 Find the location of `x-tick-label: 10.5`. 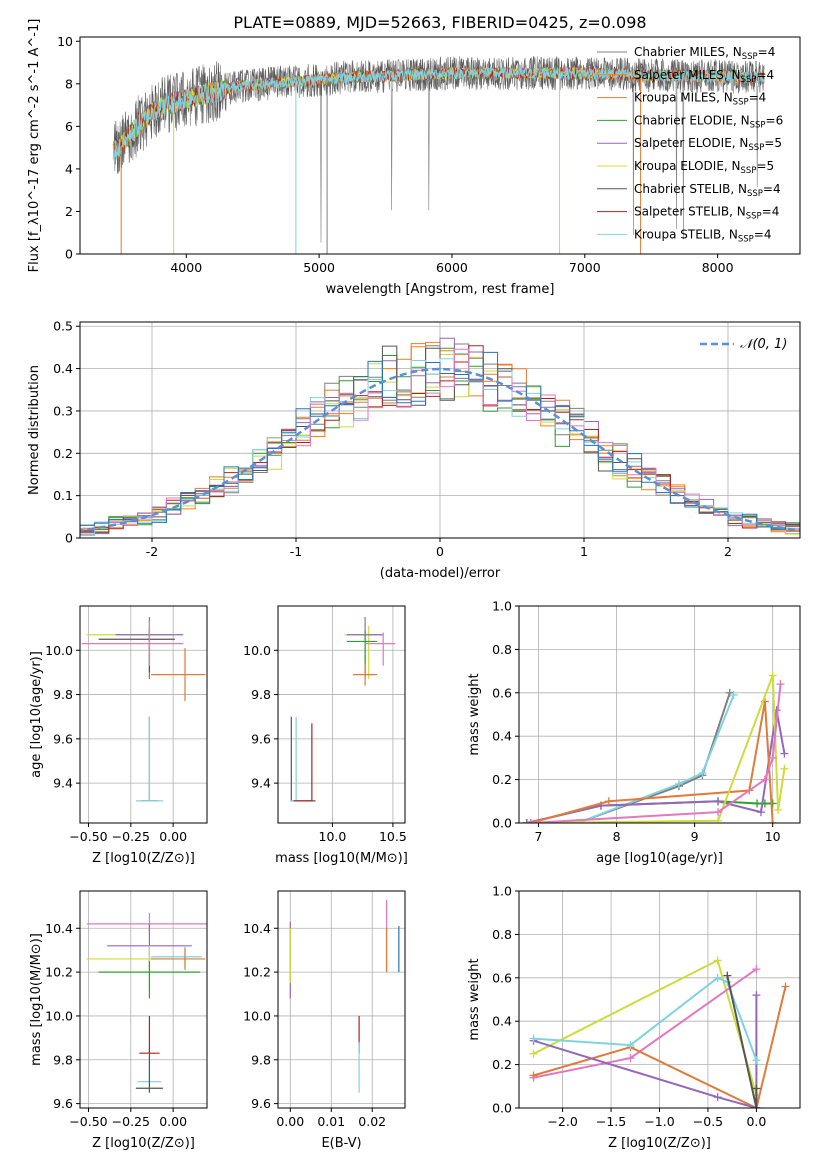

x-tick-label: 10.5 is located at coordinates (393, 836).